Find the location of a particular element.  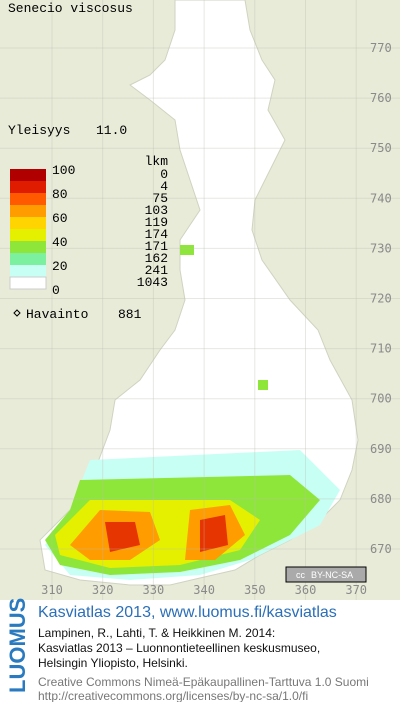

x-grid-label: 370 is located at coordinates (356, 590).